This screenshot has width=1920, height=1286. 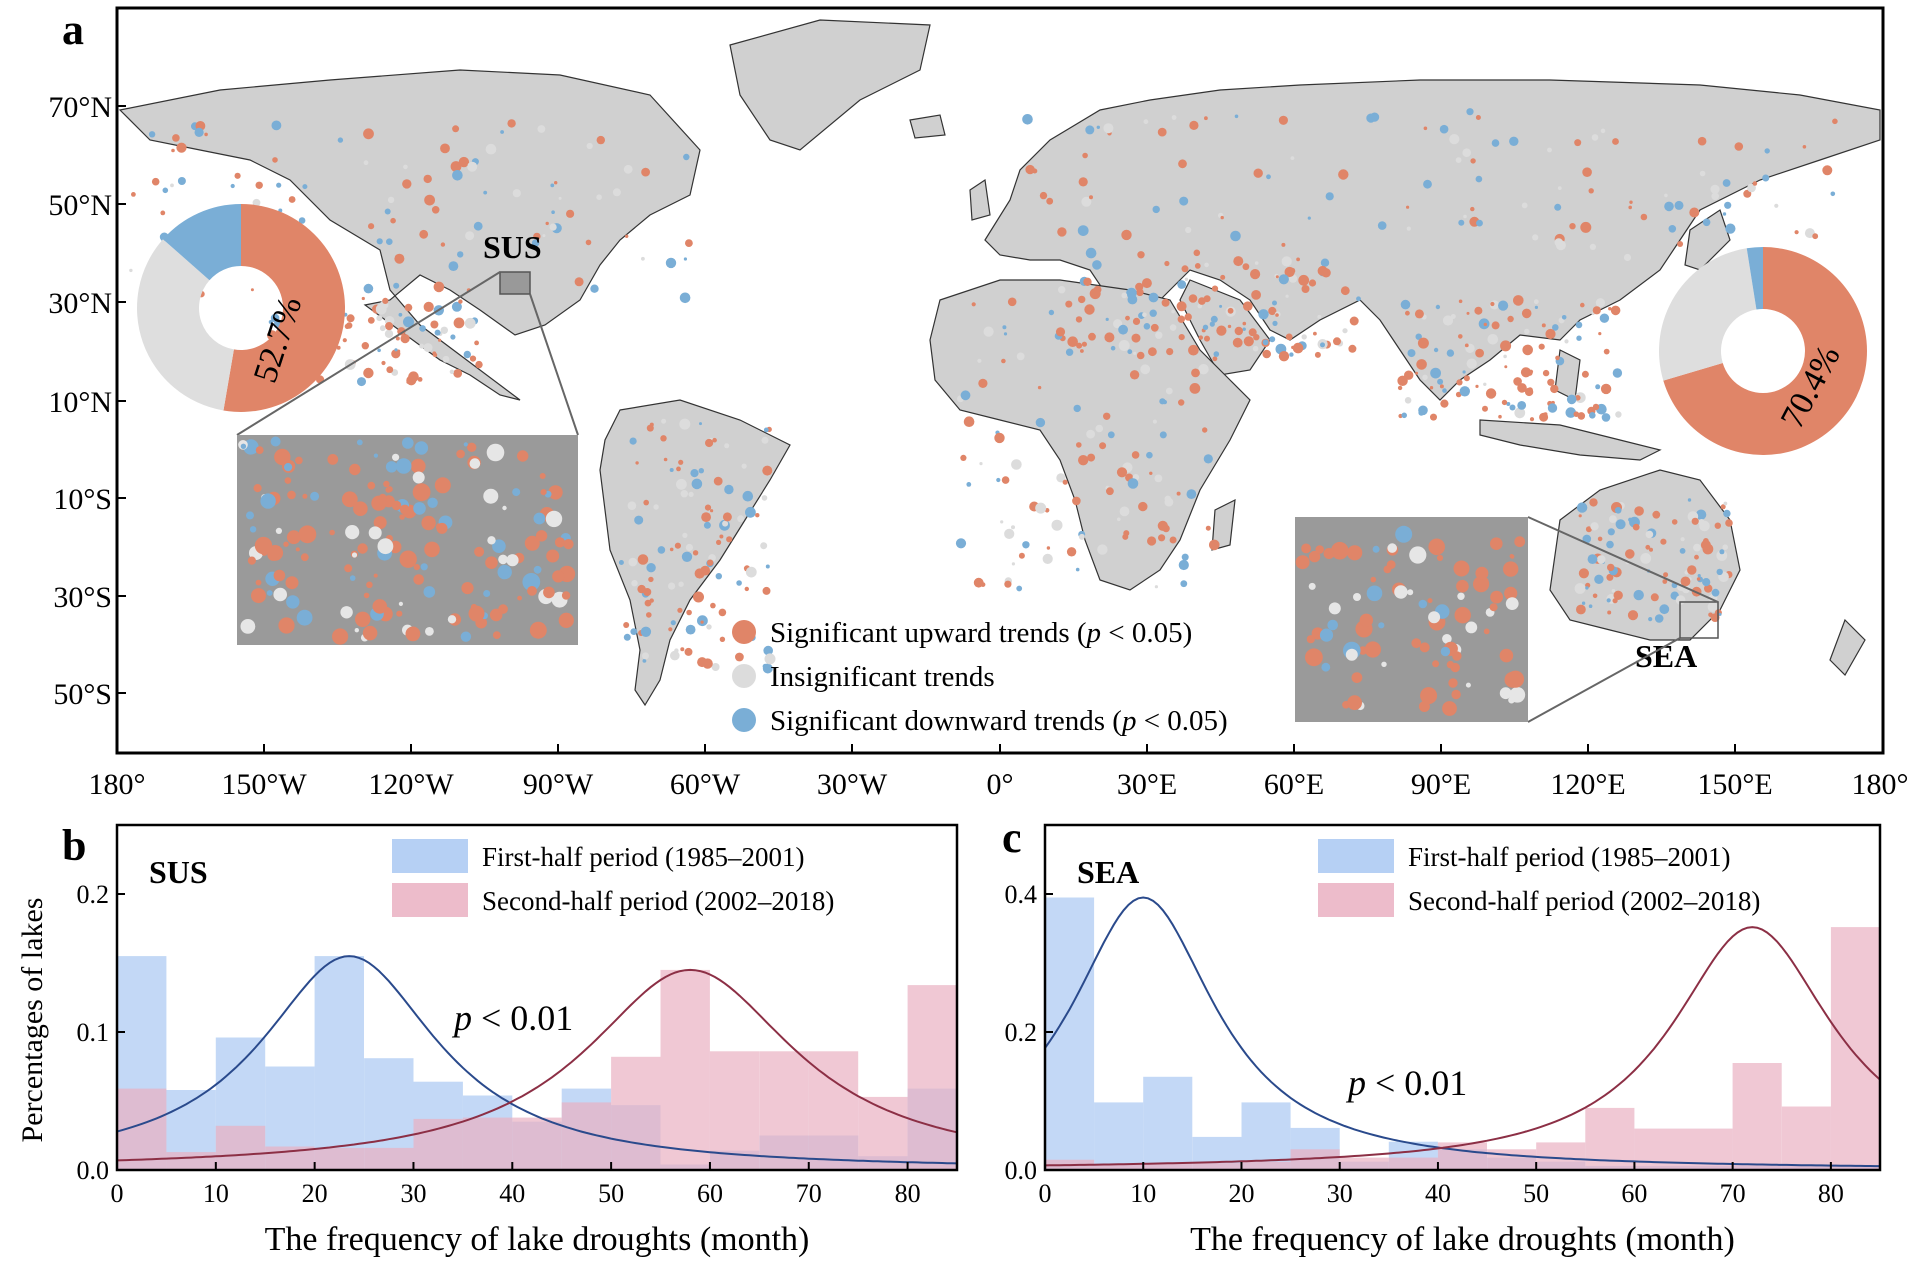 What do you see at coordinates (1432, 240) in the screenshot?
I see `eurasia` at bounding box center [1432, 240].